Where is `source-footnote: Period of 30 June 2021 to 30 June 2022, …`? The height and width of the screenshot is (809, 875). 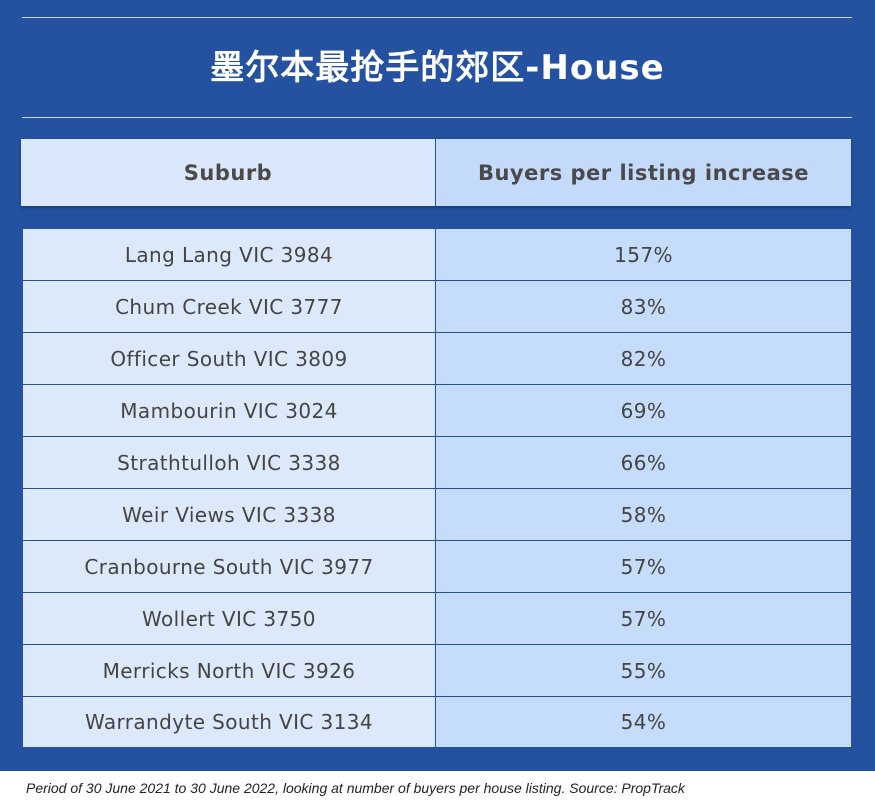 source-footnote: Period of 30 June 2021 to 30 June 2022, … is located at coordinates (355, 788).